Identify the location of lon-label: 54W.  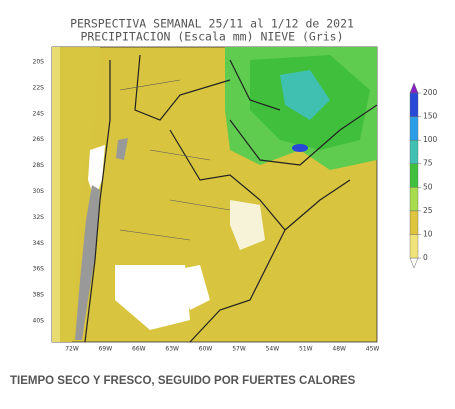
(273, 349).